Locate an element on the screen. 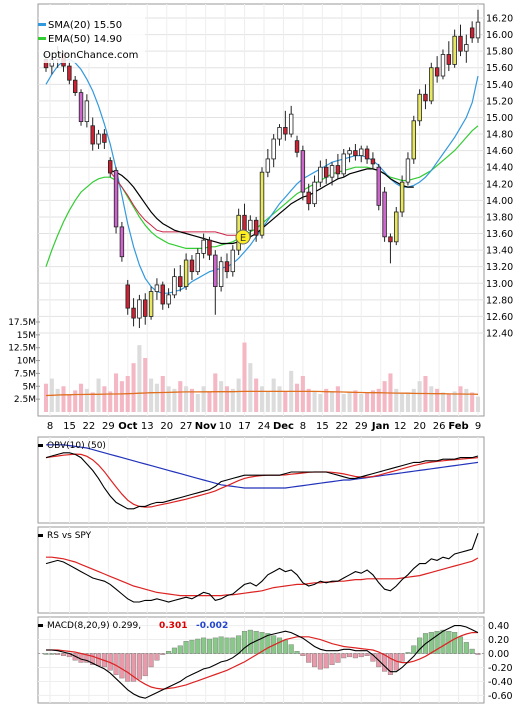  watermark: OptionChance.com is located at coordinates (90, 55).